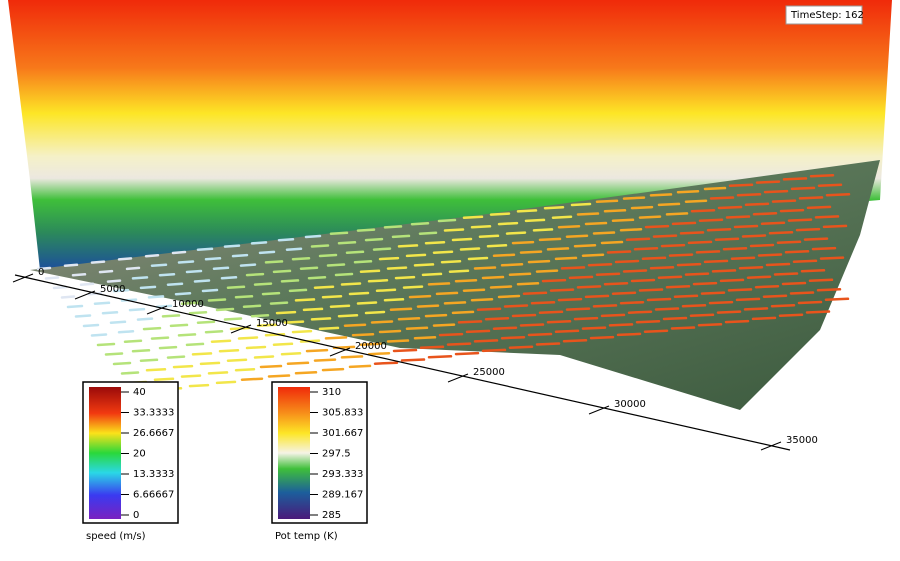  I want to click on color-bar, so click(294, 453).